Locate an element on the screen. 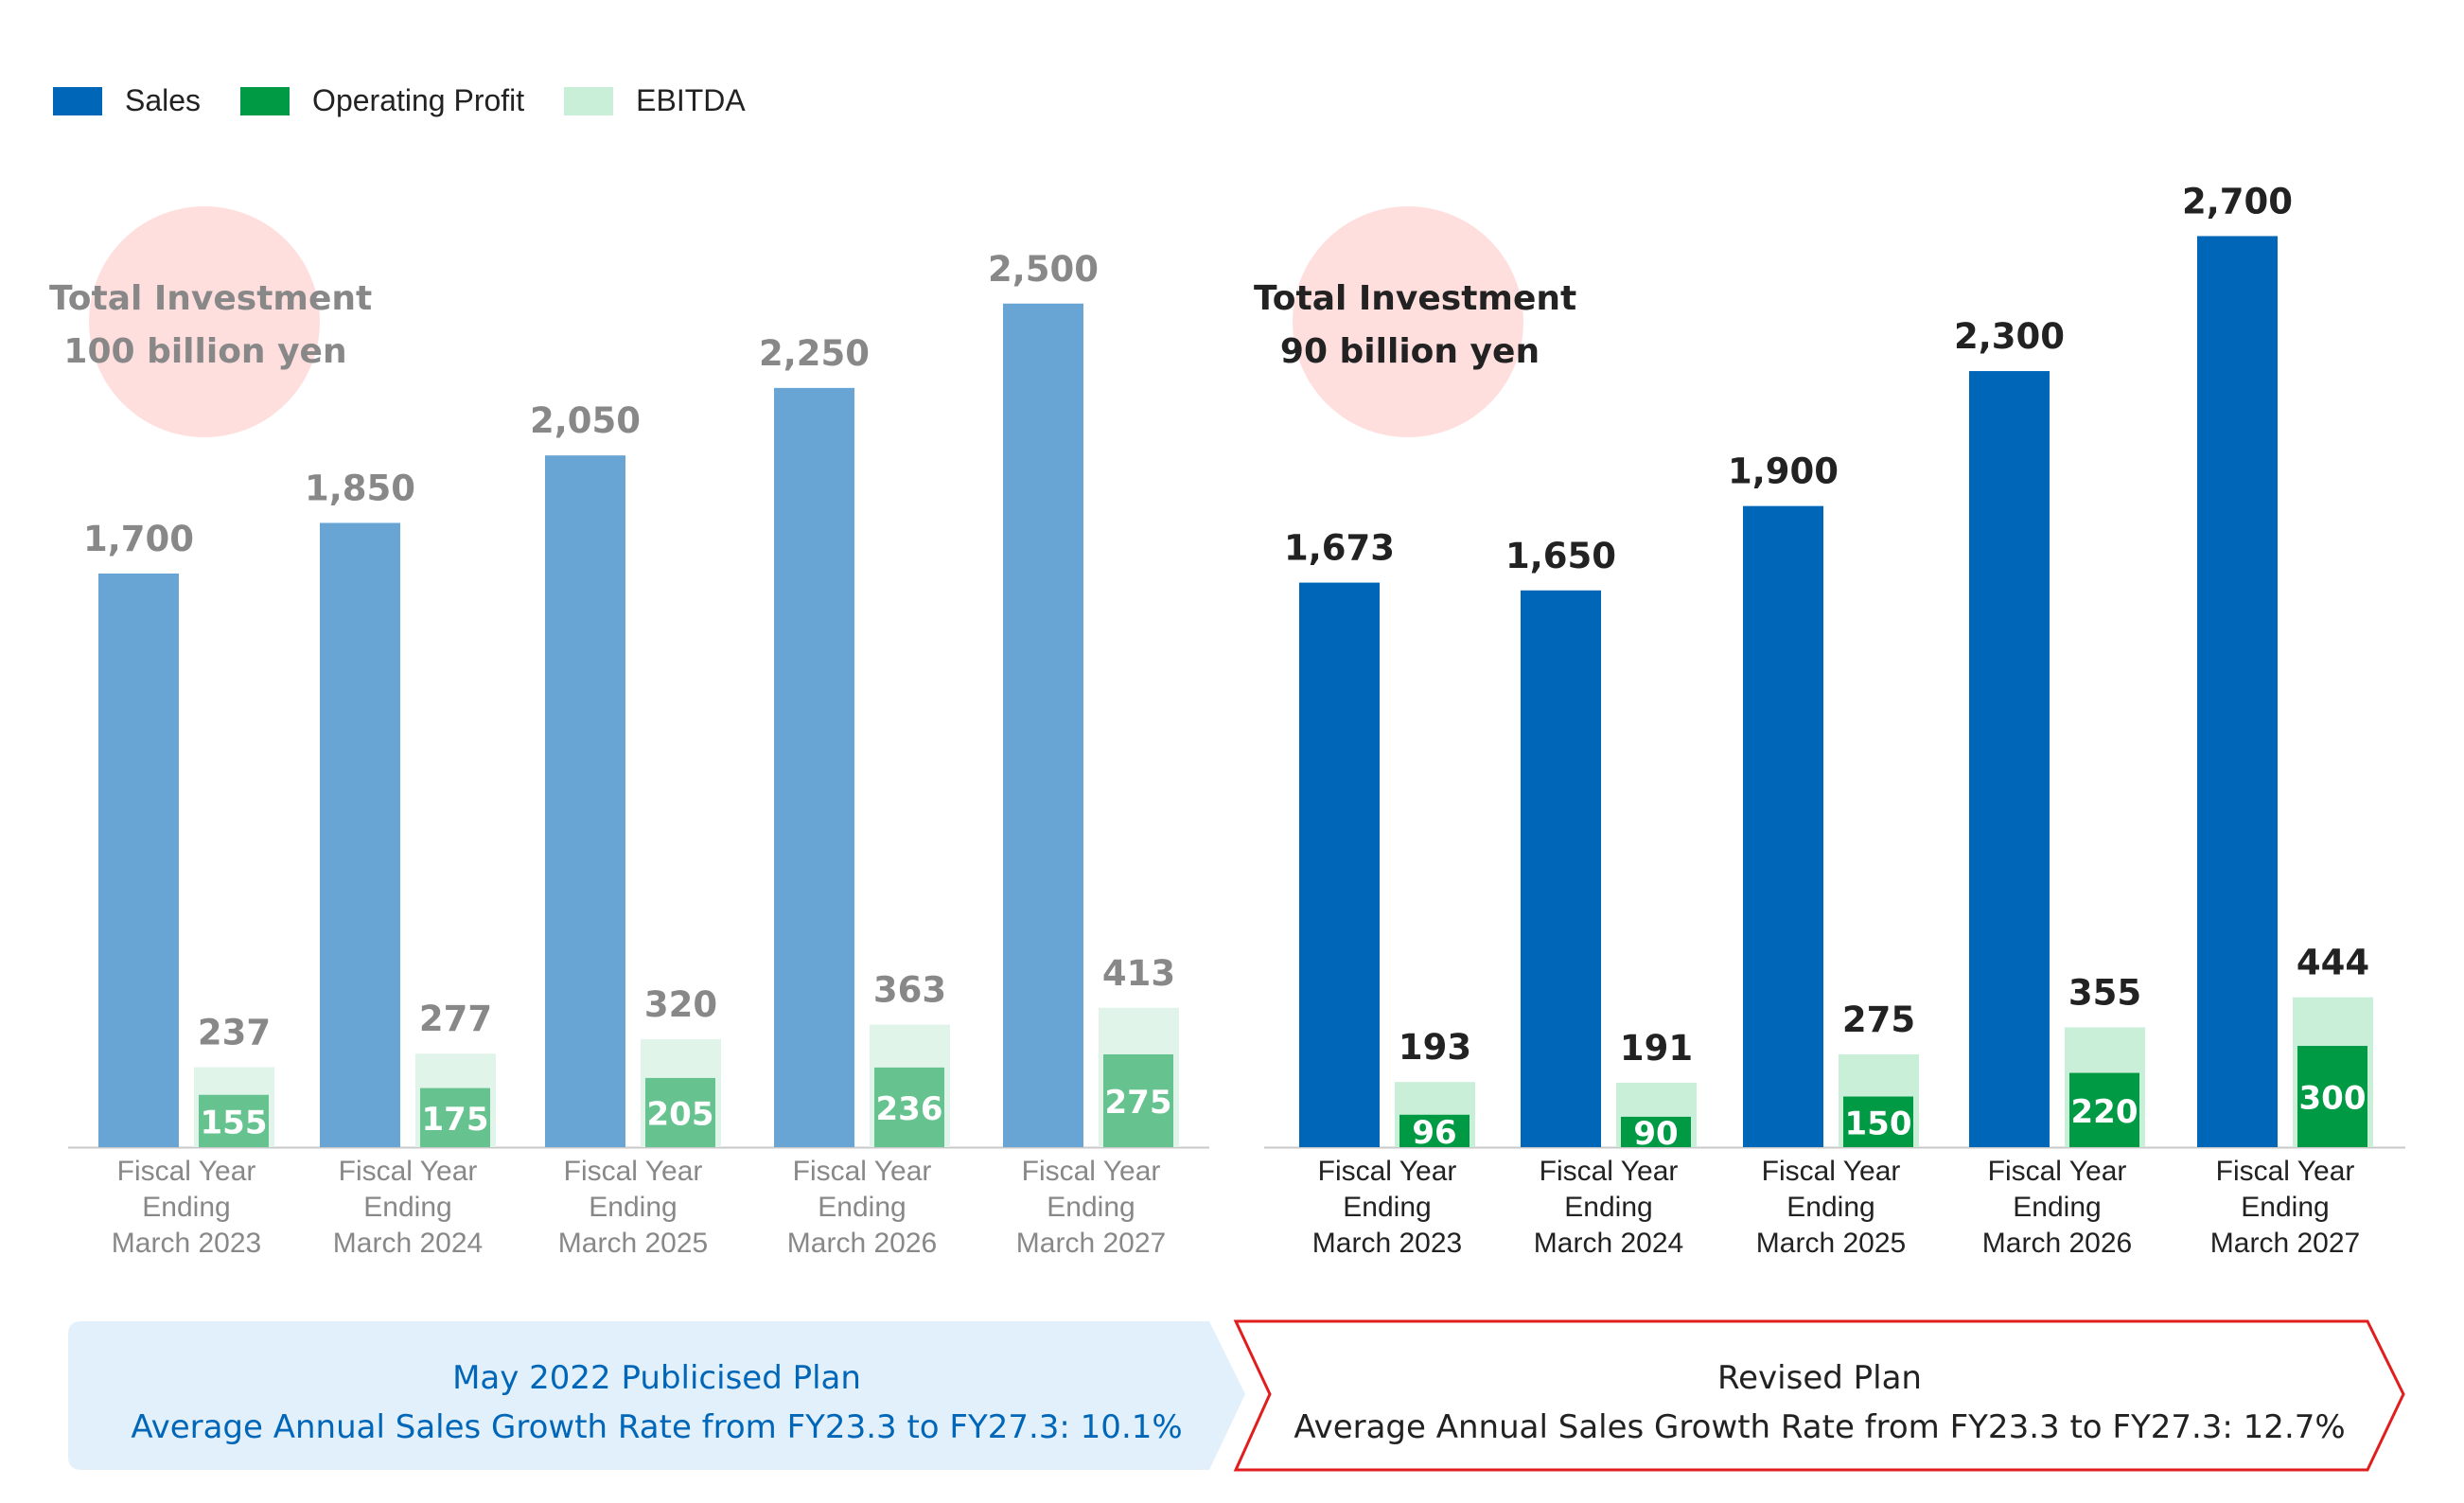  label-sales: 2,500 is located at coordinates (1043, 269).